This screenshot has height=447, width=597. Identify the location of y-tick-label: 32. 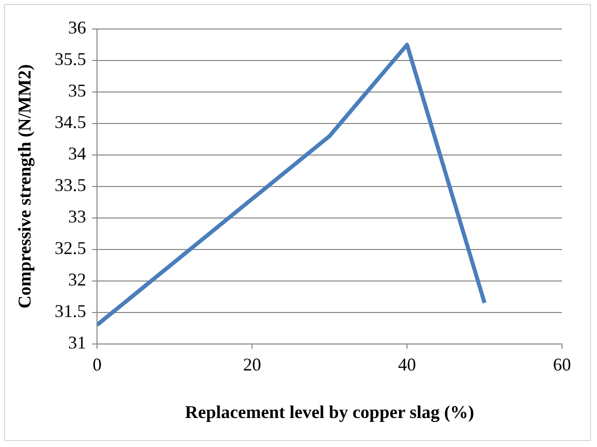
(77, 280).